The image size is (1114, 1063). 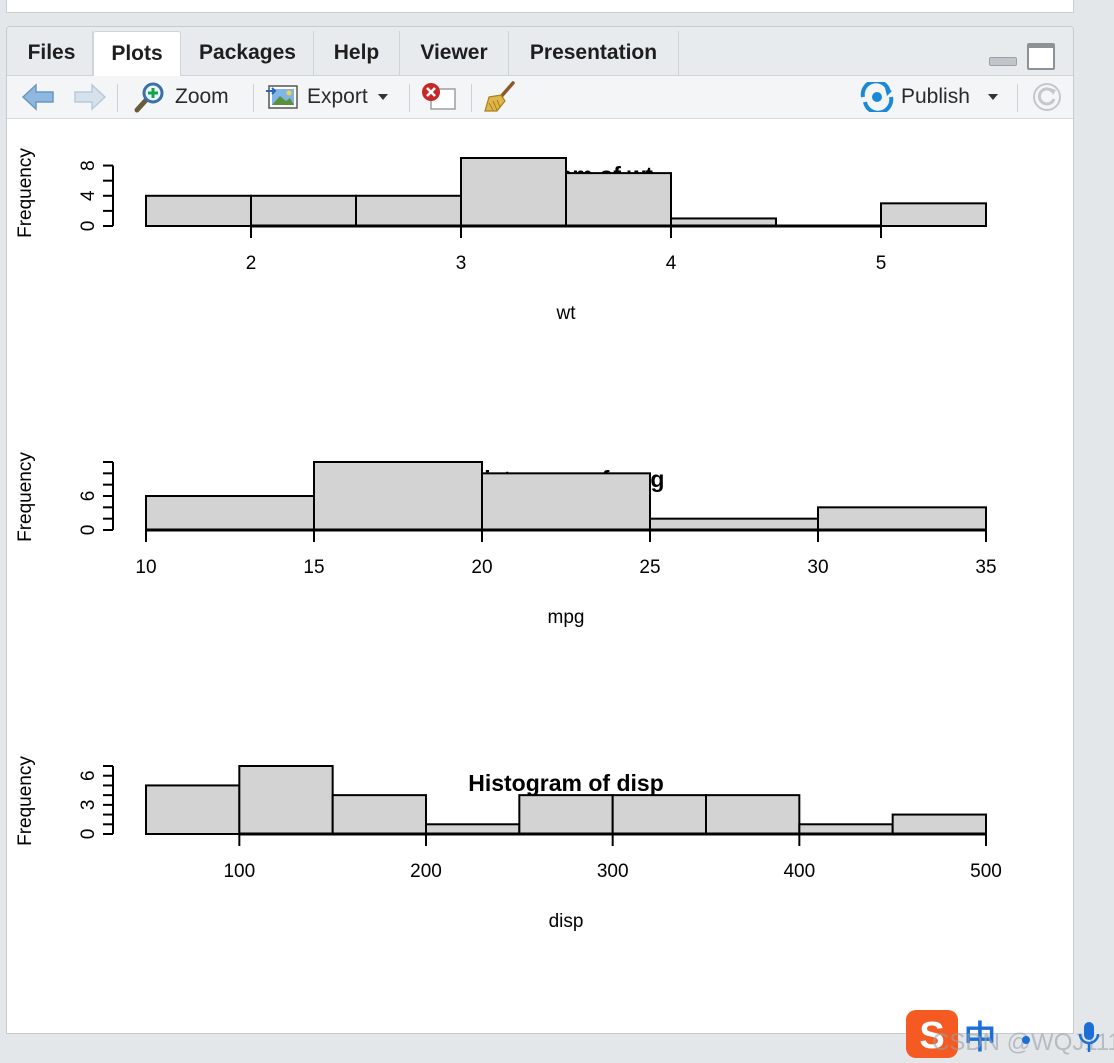 I want to click on zoom-button: Zoom, so click(x=181, y=97).